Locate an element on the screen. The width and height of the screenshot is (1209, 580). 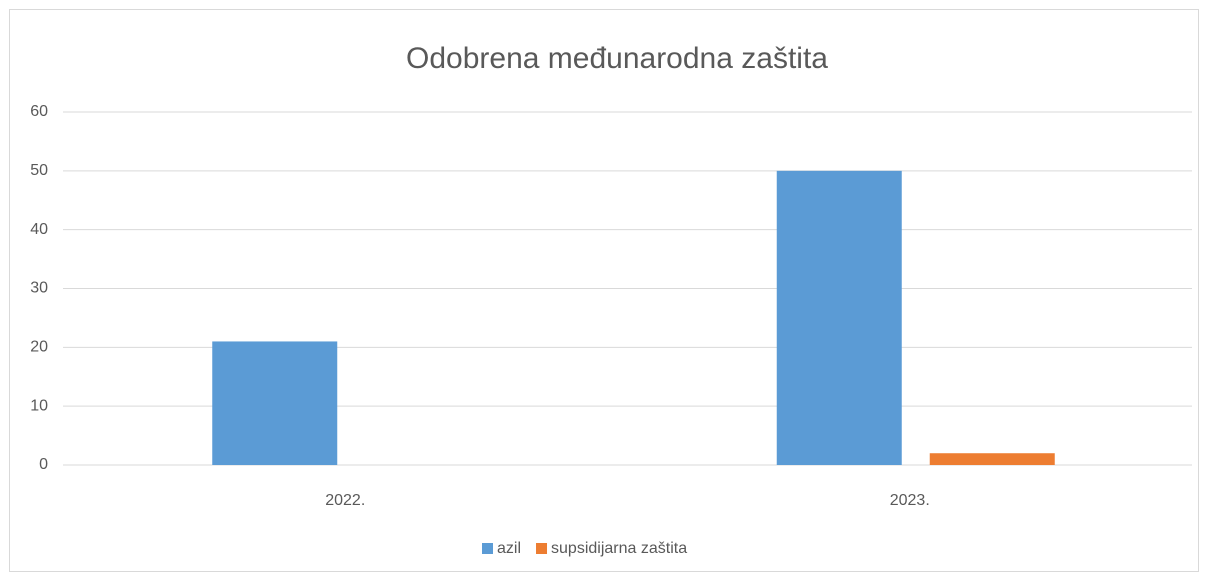
legend-label: supsidijarna zaštita is located at coordinates (619, 548).